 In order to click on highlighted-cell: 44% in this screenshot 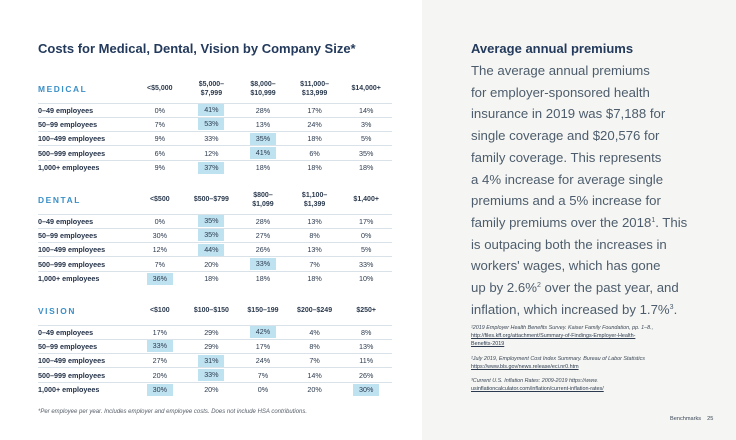, I will do `click(211, 249)`.